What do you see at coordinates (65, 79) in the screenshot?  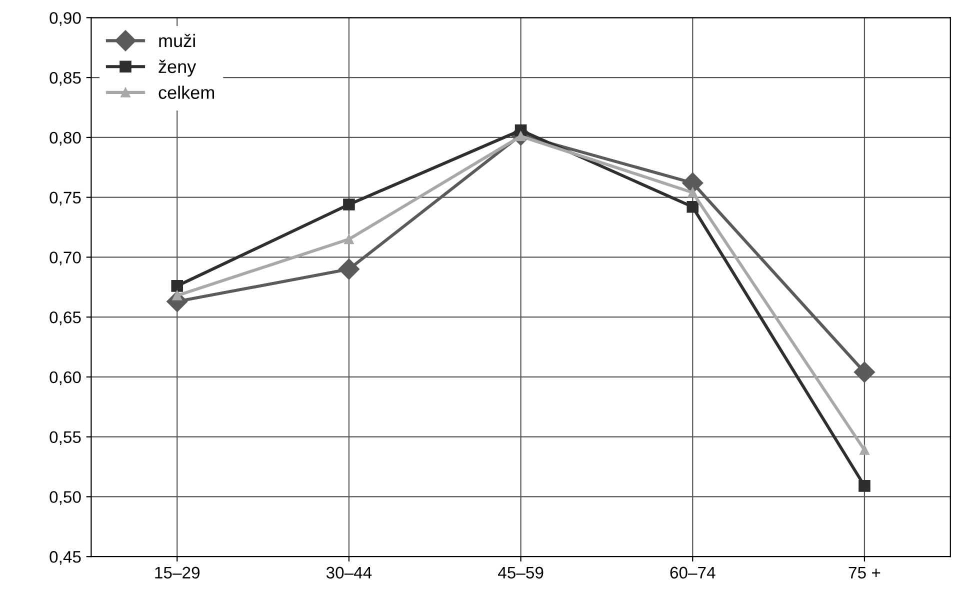 I see `y-tick-label: 0,85` at bounding box center [65, 79].